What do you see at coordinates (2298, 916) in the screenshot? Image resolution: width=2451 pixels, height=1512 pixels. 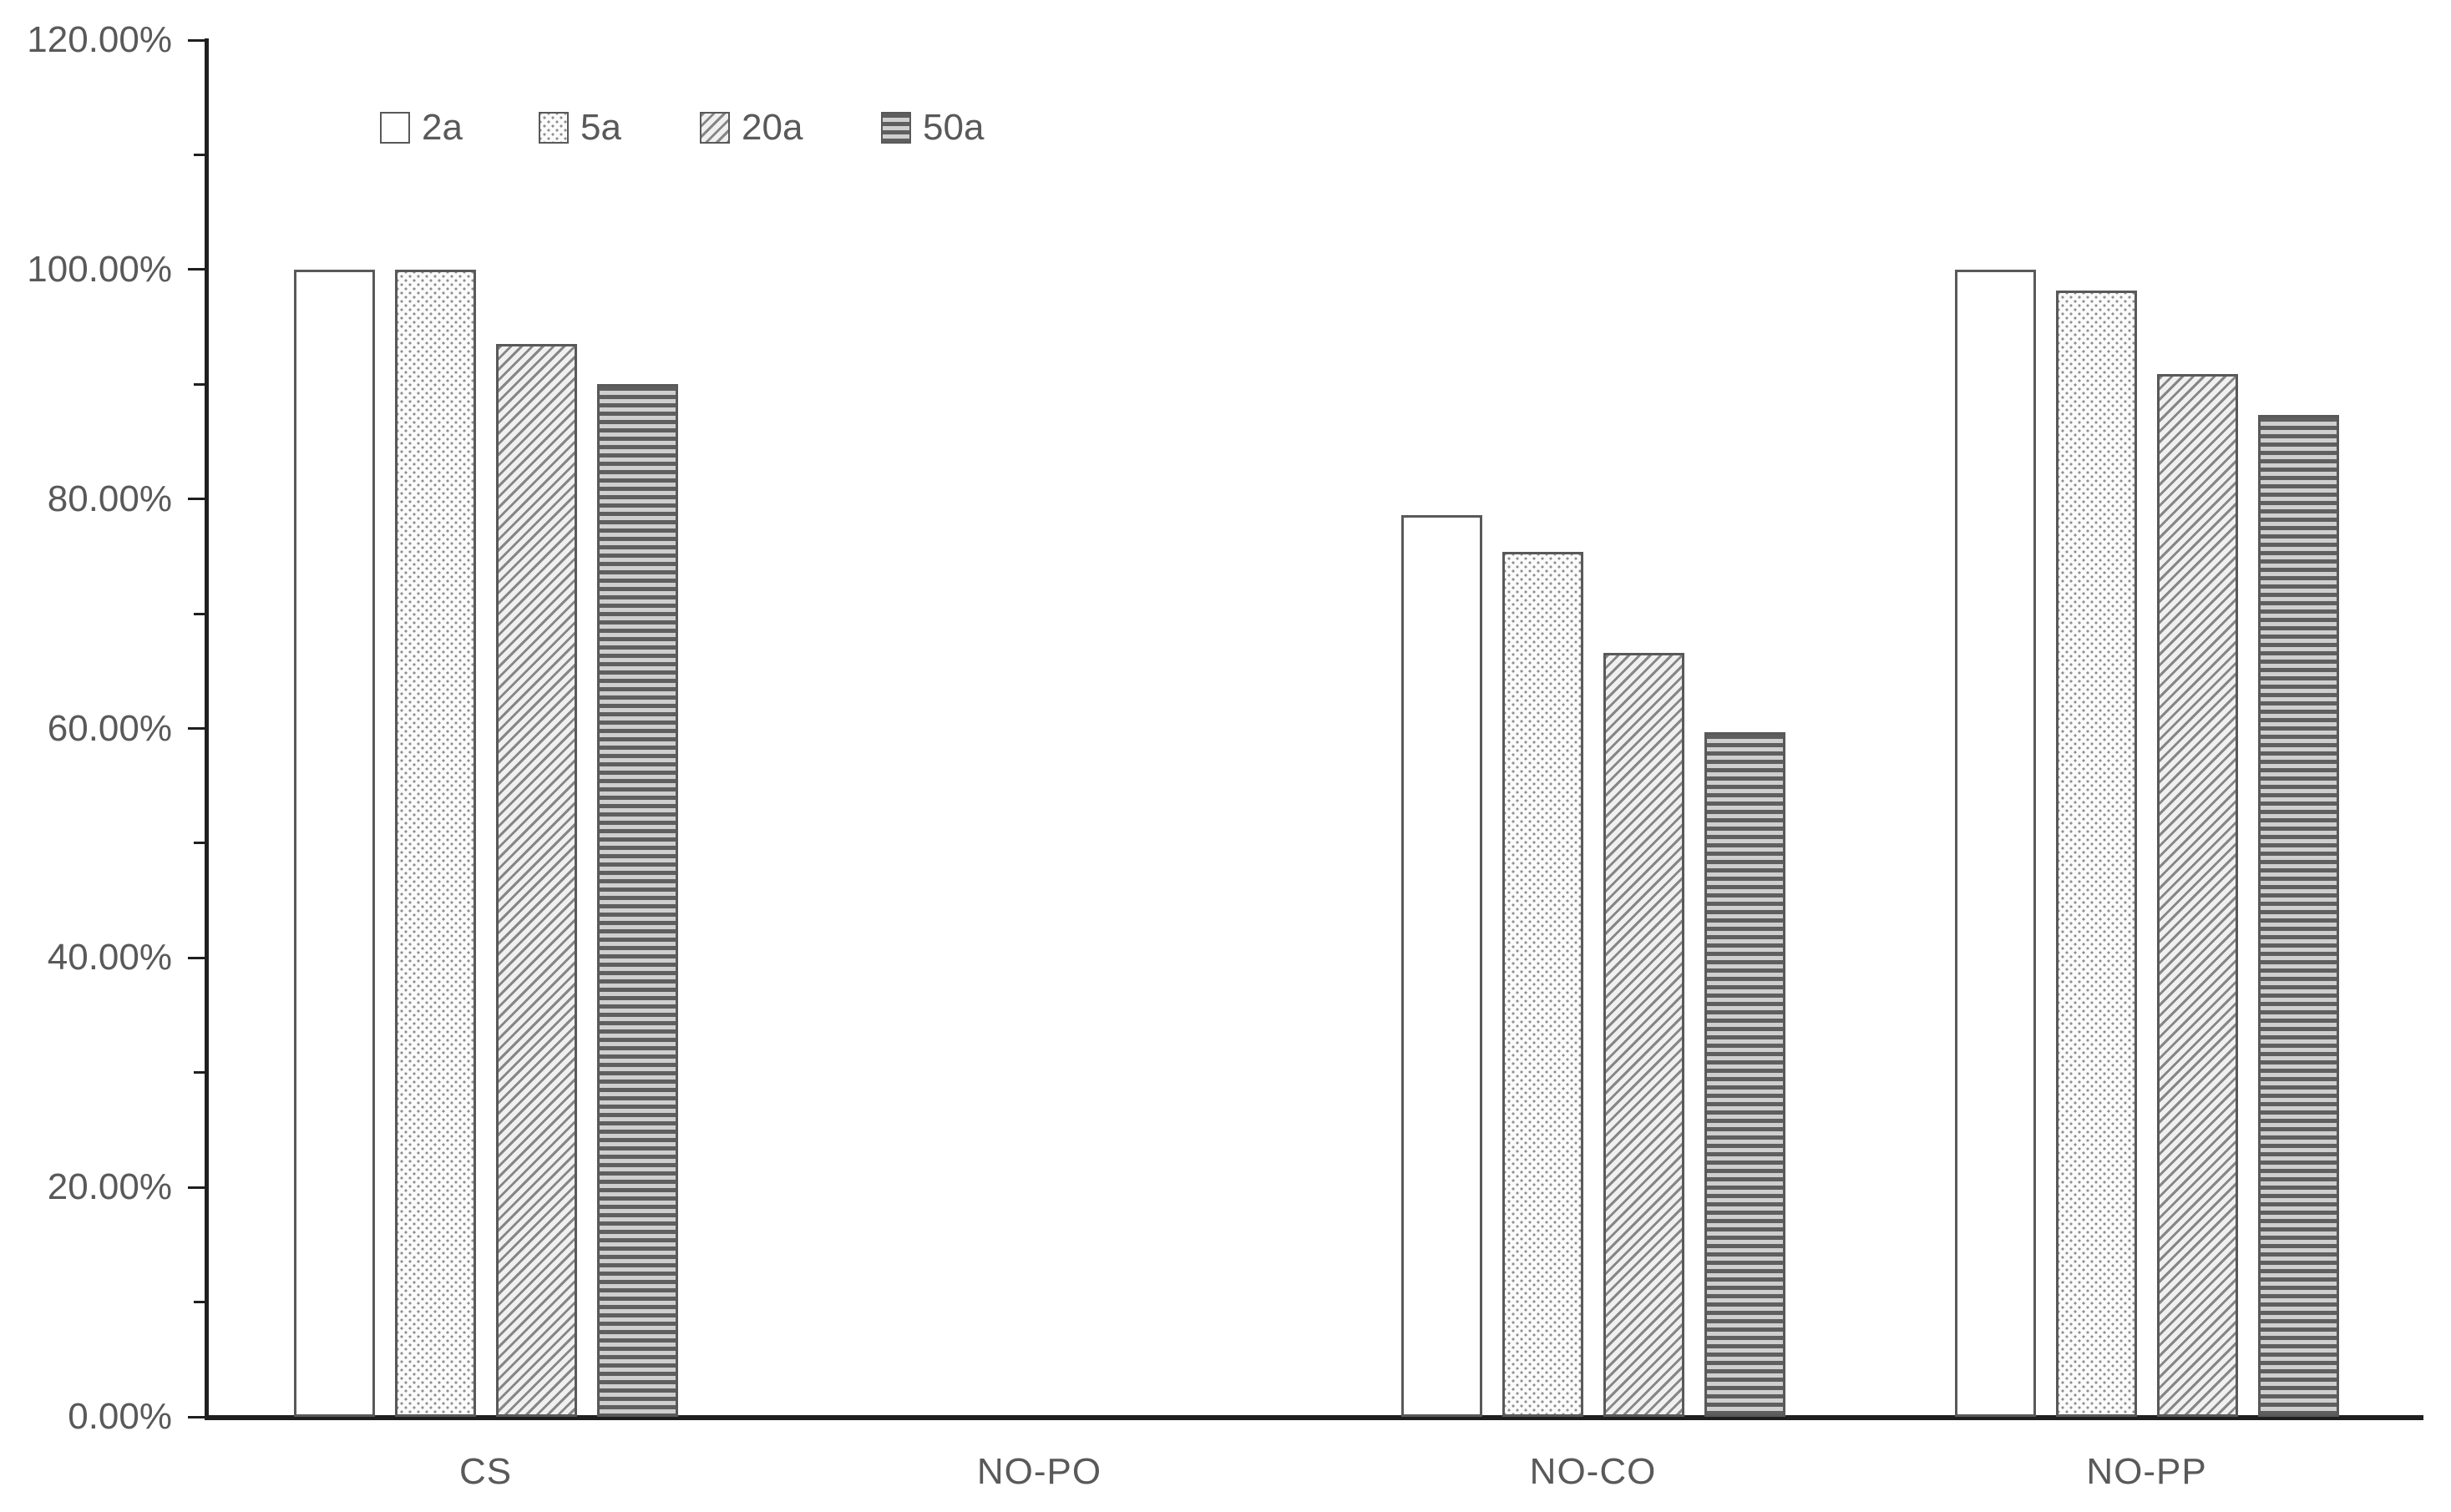 I see `bar-no-pp-50a` at bounding box center [2298, 916].